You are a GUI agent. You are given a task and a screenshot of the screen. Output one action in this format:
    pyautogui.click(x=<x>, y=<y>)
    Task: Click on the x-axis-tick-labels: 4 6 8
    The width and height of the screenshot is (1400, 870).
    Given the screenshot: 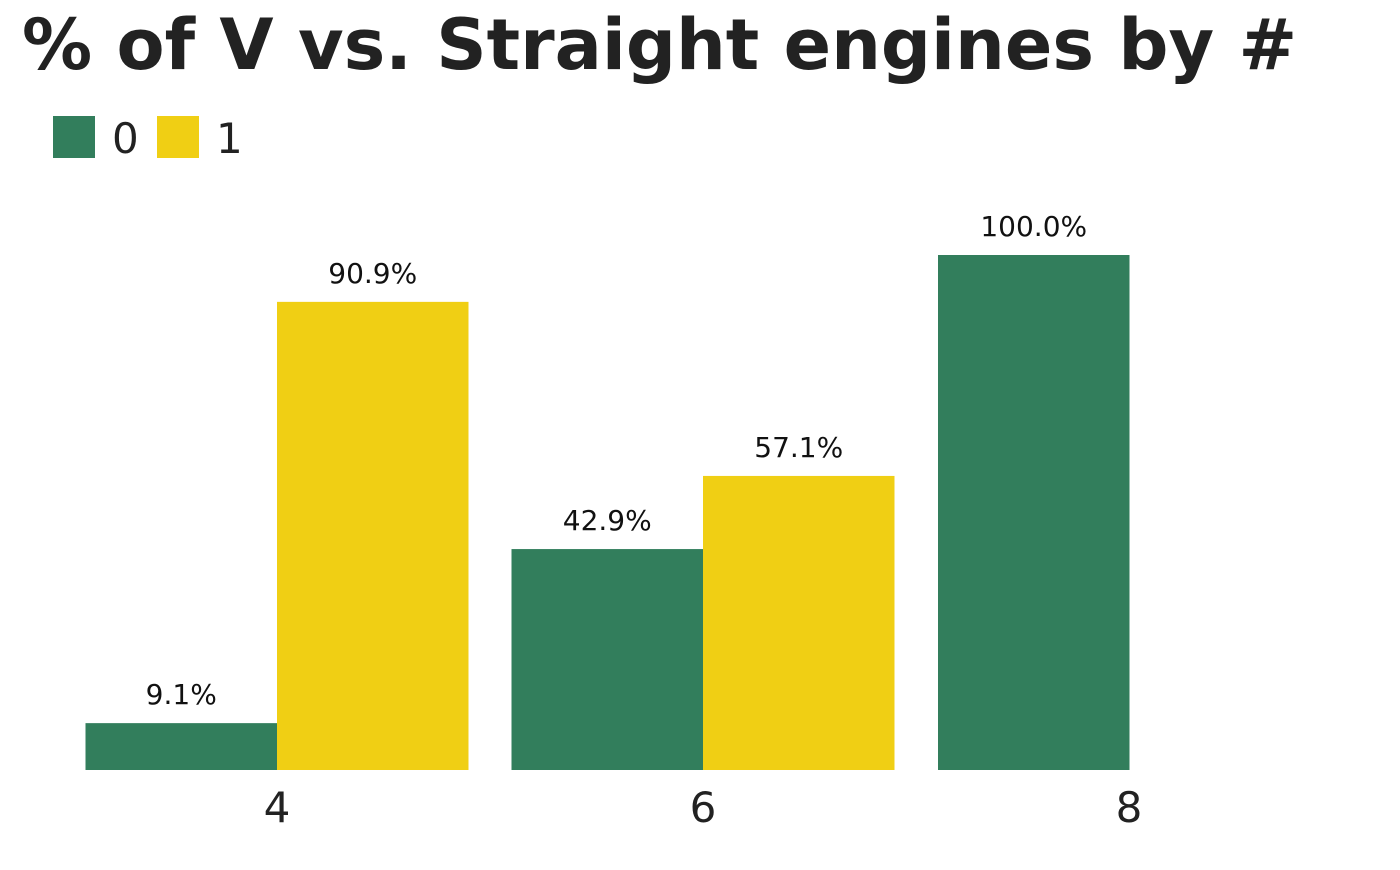 What is the action you would take?
    pyautogui.click(x=703, y=807)
    